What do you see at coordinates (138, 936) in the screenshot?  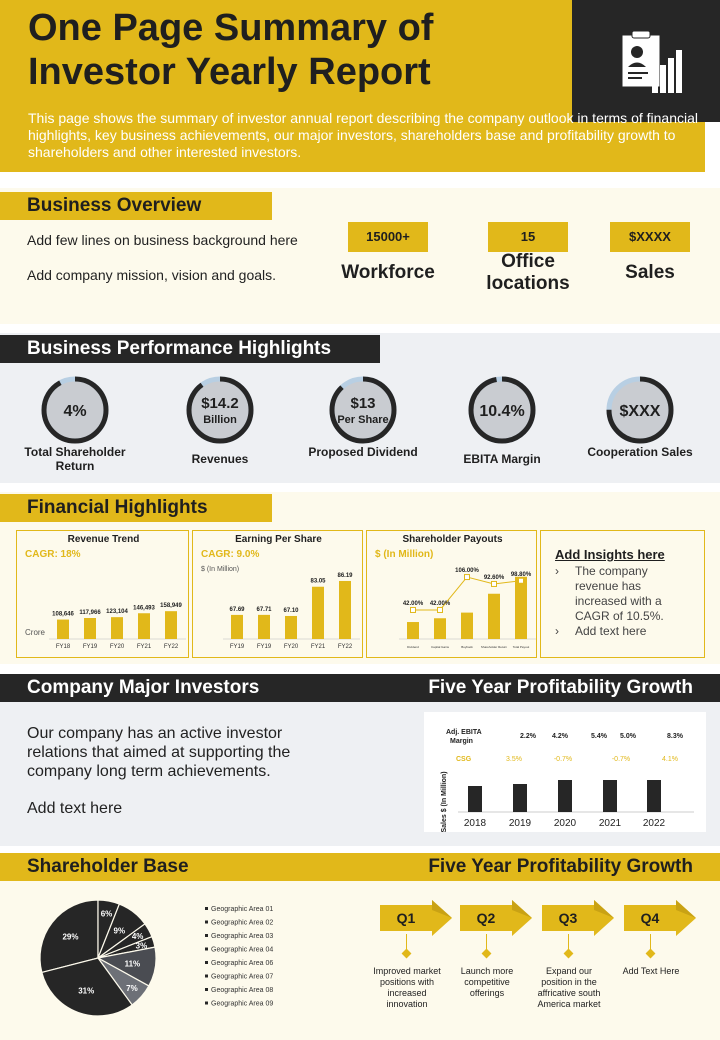 I see `pie-label: 4%` at bounding box center [138, 936].